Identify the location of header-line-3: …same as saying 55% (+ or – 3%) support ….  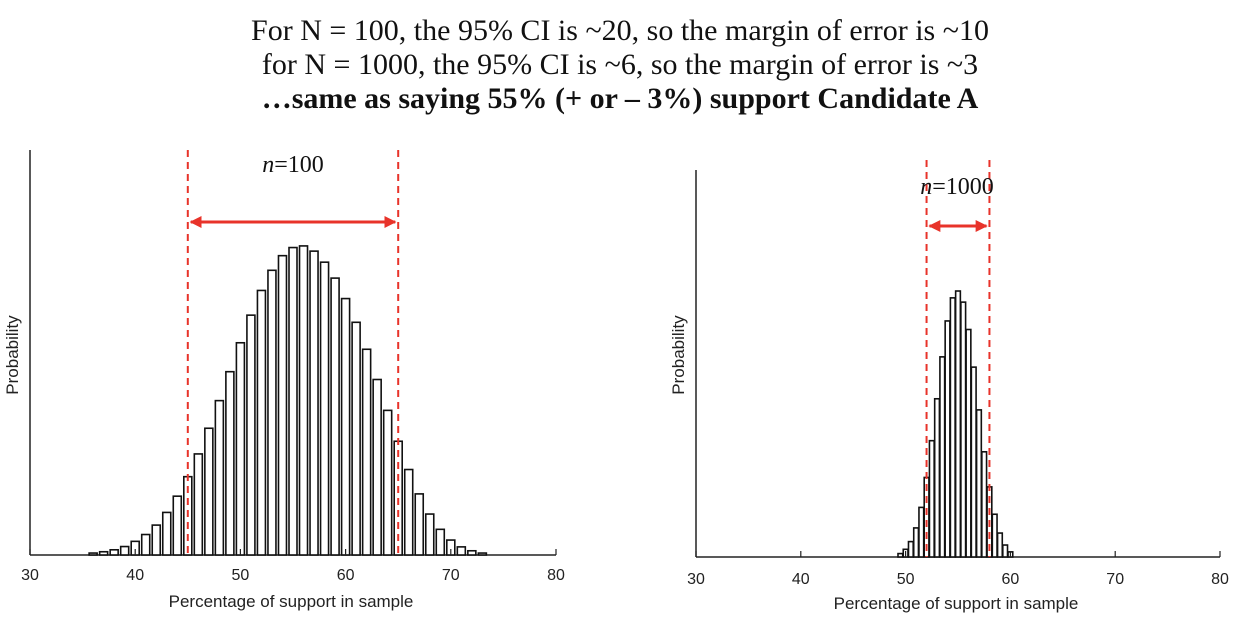
(620, 98).